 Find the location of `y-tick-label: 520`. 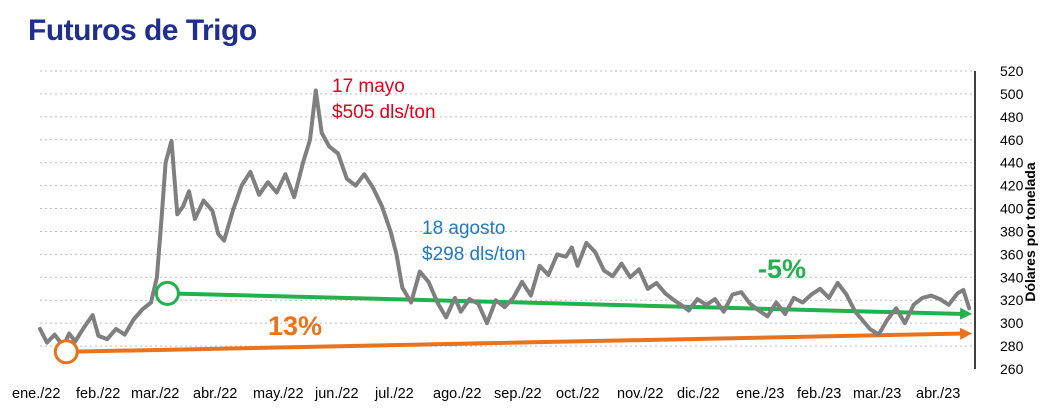

y-tick-label: 520 is located at coordinates (1012, 71).